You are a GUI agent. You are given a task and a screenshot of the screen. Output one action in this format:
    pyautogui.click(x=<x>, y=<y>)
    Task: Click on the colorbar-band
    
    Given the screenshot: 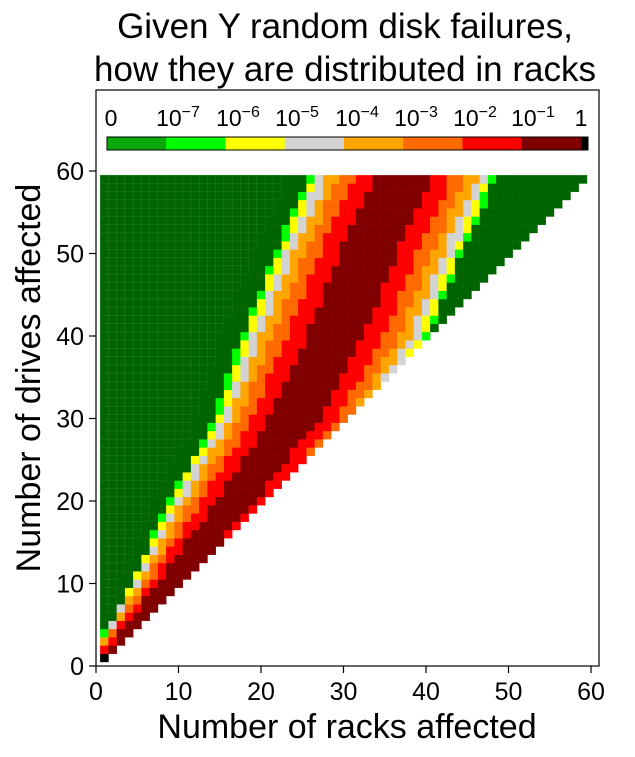 What is the action you would take?
    pyautogui.click(x=255, y=143)
    